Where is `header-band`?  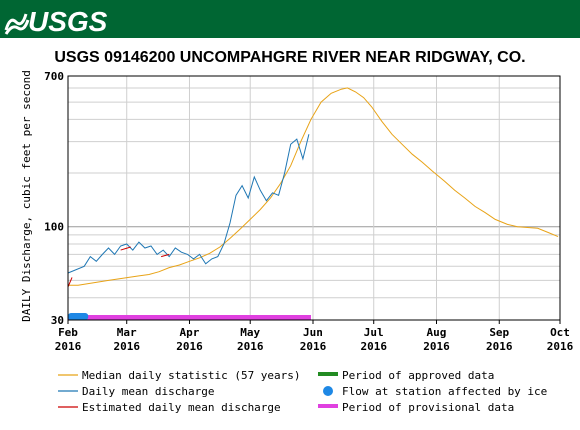 header-band is located at coordinates (290, 19).